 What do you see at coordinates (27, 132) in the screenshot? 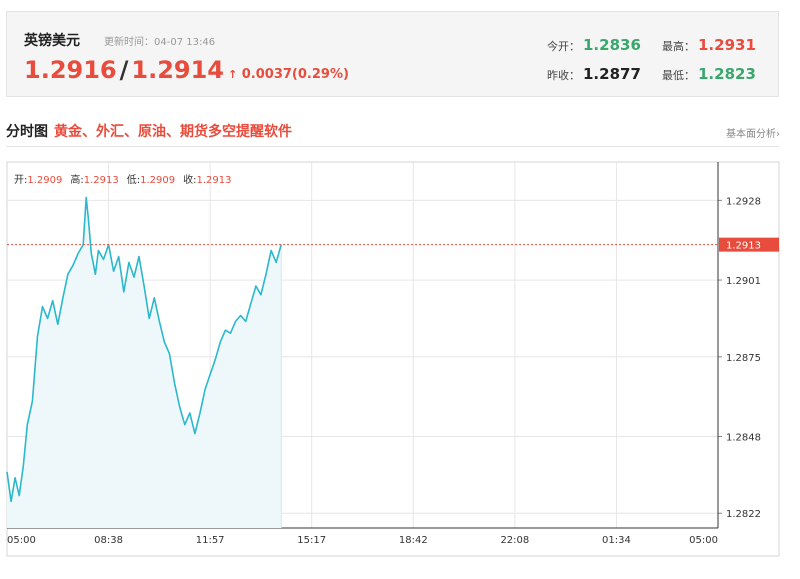
I see `section-title: 分时图` at bounding box center [27, 132].